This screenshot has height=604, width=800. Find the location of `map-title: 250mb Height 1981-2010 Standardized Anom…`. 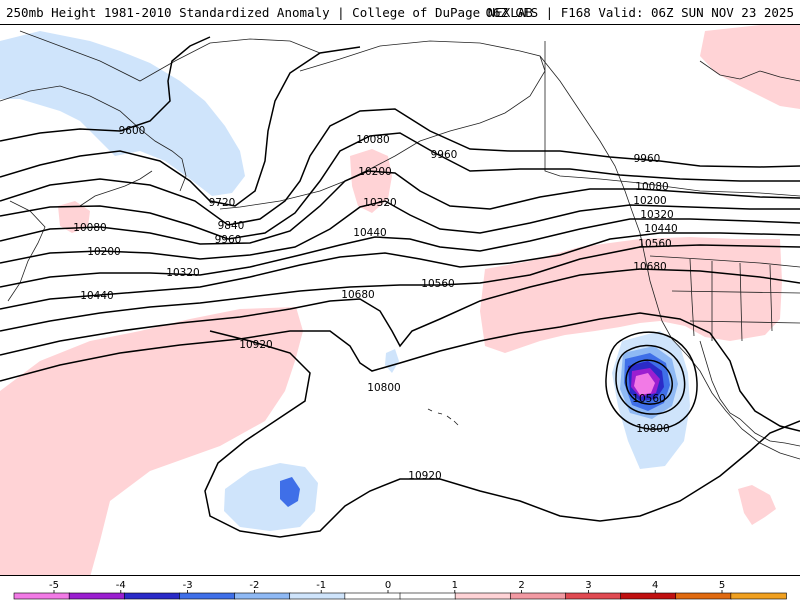

map-title: 250mb Height 1981-2010 Standardized Anom… is located at coordinates (269, 12).